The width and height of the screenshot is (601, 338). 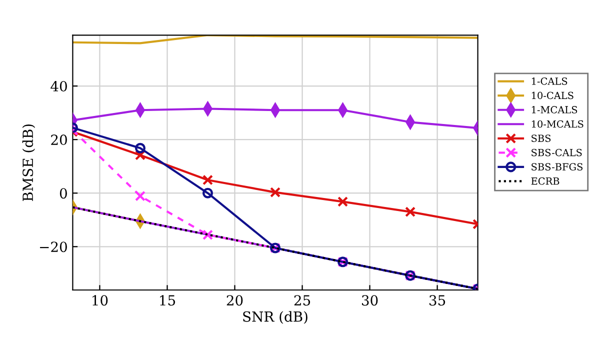 I want to click on y-tick-label: 0, so click(x=63, y=193).